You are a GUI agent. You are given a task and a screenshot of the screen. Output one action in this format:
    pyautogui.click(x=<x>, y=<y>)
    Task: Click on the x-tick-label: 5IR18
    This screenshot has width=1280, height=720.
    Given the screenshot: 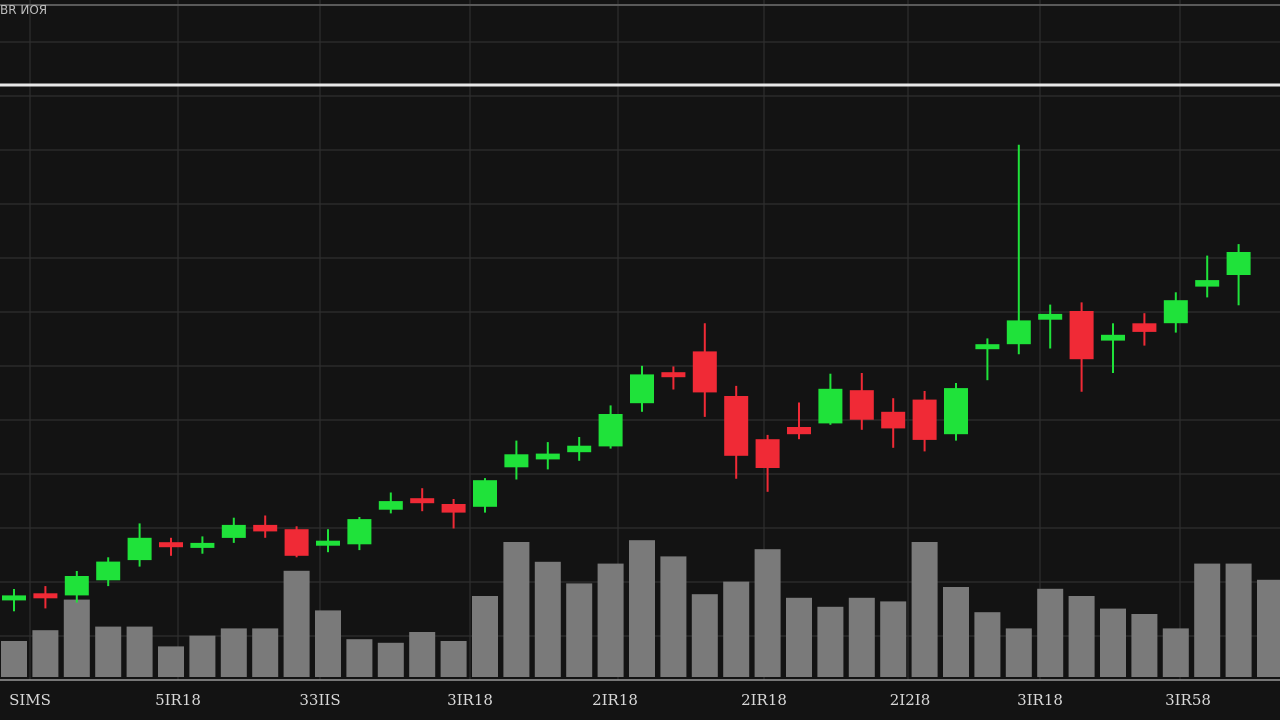 What is the action you would take?
    pyautogui.click(x=178, y=700)
    